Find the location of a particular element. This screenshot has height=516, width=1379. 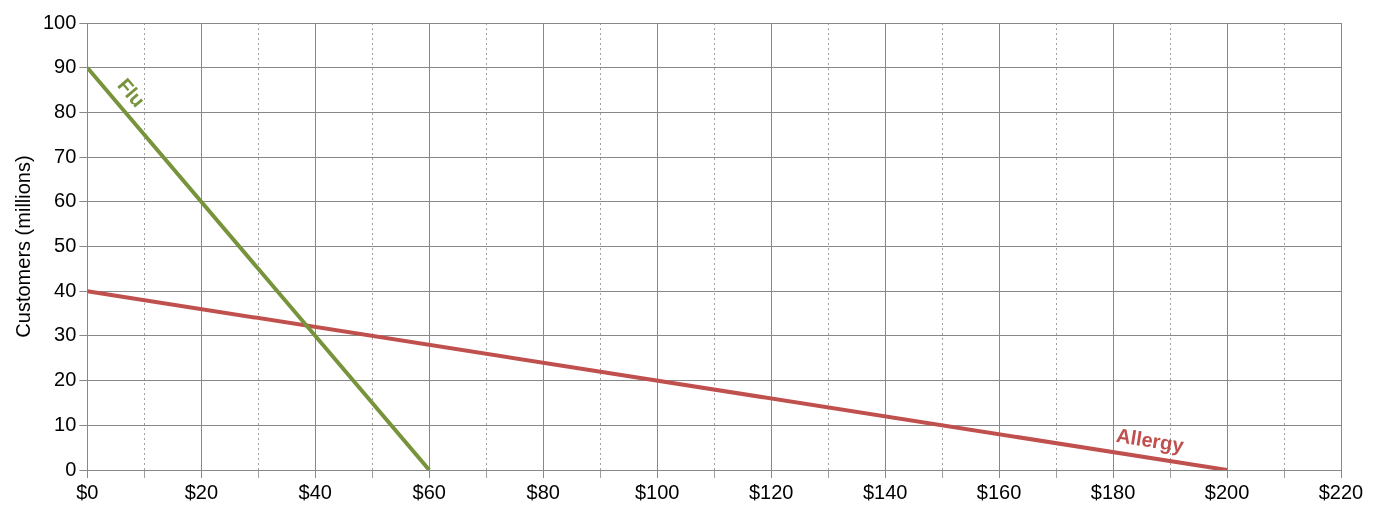

y-tick-label: 60 is located at coordinates (65, 200).